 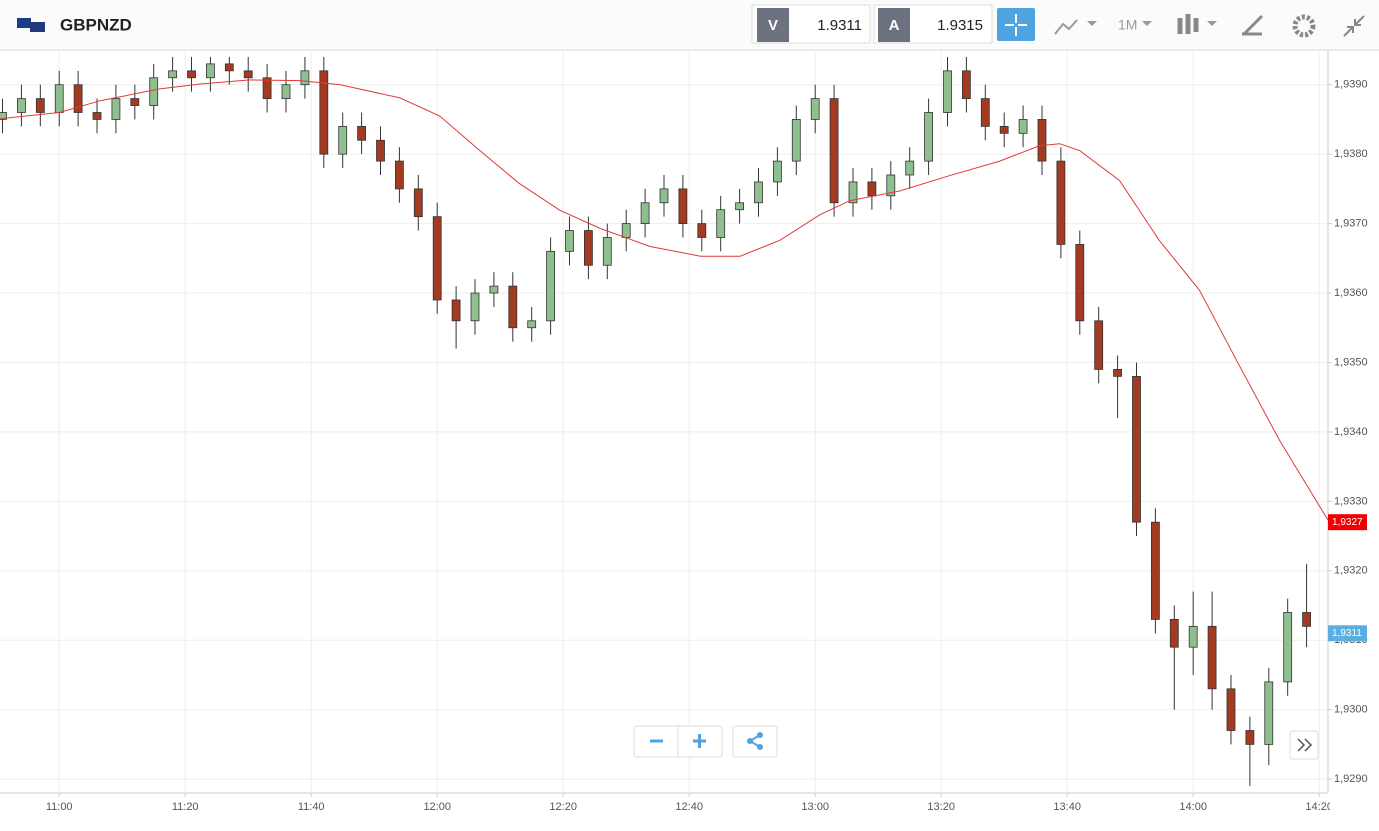 What do you see at coordinates (1351, 571) in the screenshot?
I see `y-tick-label: 1,9320` at bounding box center [1351, 571].